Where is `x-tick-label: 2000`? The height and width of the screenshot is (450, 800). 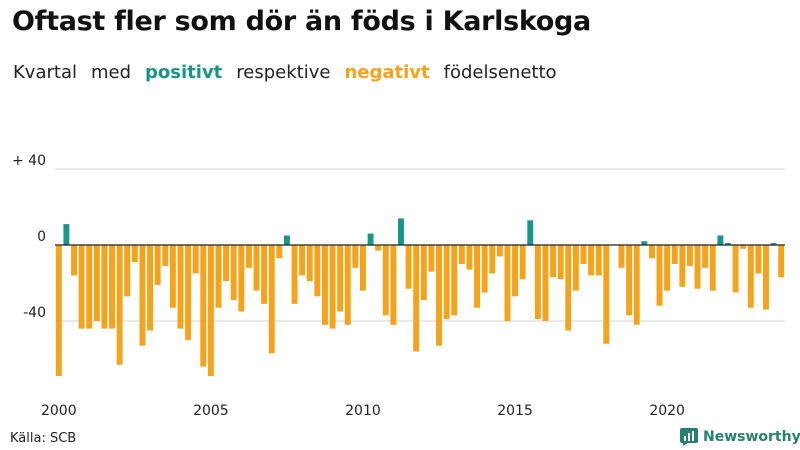
x-tick-label: 2000 is located at coordinates (59, 411).